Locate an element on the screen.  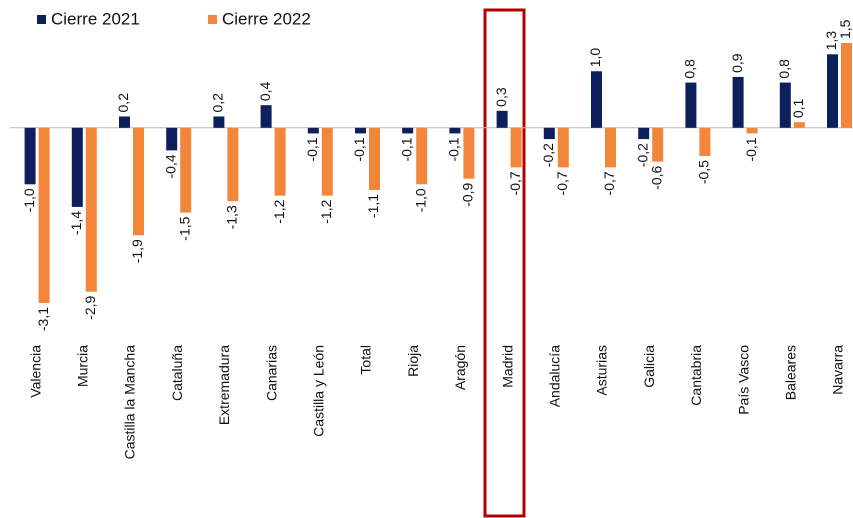
x-tick-label: Castilla la Mancha is located at coordinates (130, 402).